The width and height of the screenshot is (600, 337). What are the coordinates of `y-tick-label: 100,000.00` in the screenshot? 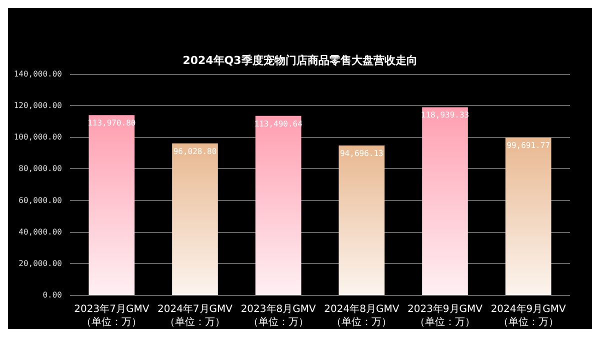 It's located at (38, 137).